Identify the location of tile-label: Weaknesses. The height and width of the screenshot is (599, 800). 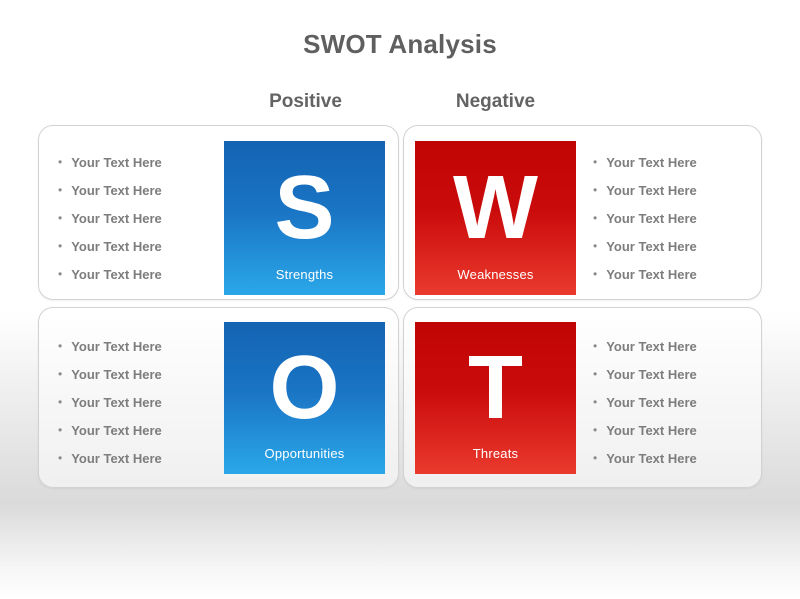
(495, 274).